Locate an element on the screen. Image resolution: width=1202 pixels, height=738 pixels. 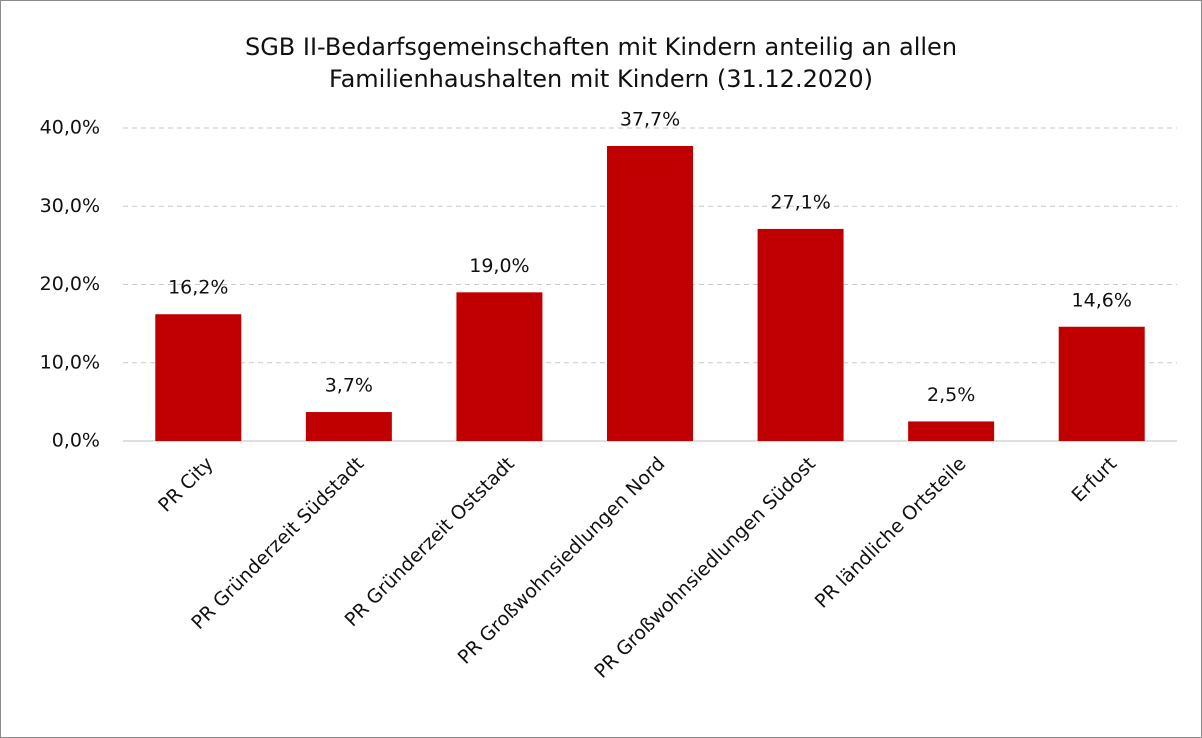
data-label: 14,6% is located at coordinates (1102, 300).